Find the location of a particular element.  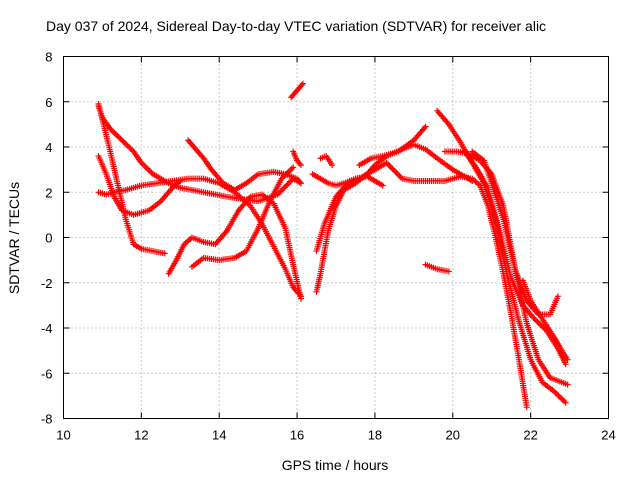

series-track-t is located at coordinates (545, 320).